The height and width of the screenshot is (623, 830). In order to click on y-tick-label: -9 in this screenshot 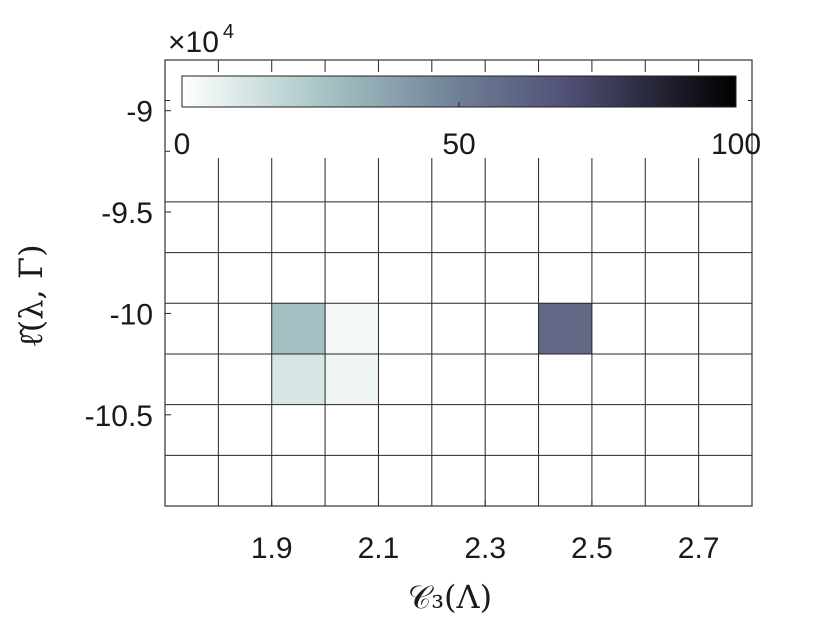, I will do `click(139, 112)`.